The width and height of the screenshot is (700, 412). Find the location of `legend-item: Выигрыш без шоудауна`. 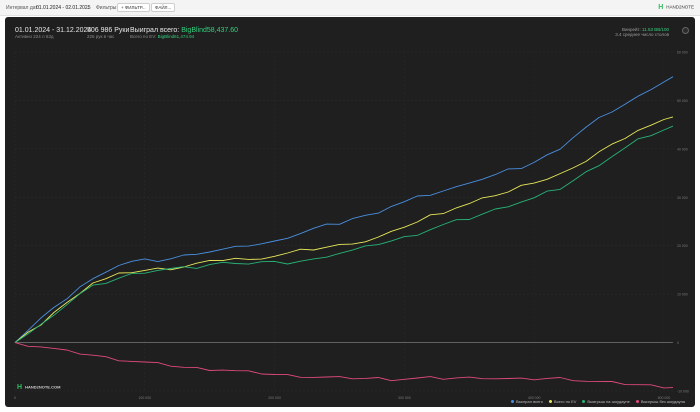

legend-item: Выигрыш без шоудауна is located at coordinates (660, 401).